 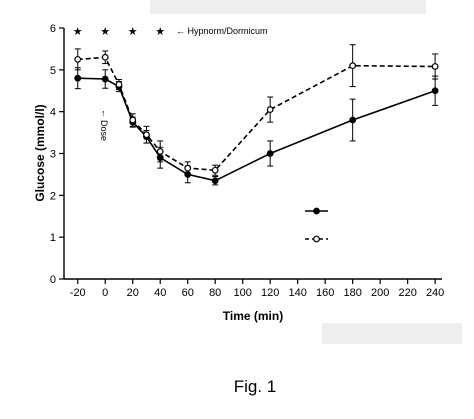 What do you see at coordinates (160, 293) in the screenshot?
I see `x-tick-label: 40` at bounding box center [160, 293].